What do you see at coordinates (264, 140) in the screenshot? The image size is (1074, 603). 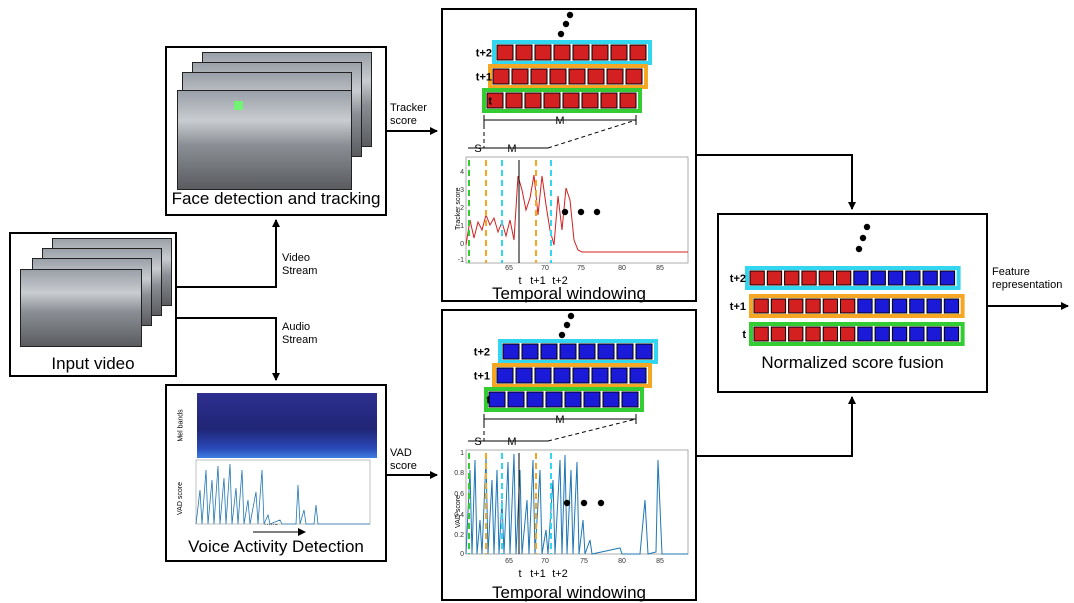 I see `face-frame-main` at bounding box center [264, 140].